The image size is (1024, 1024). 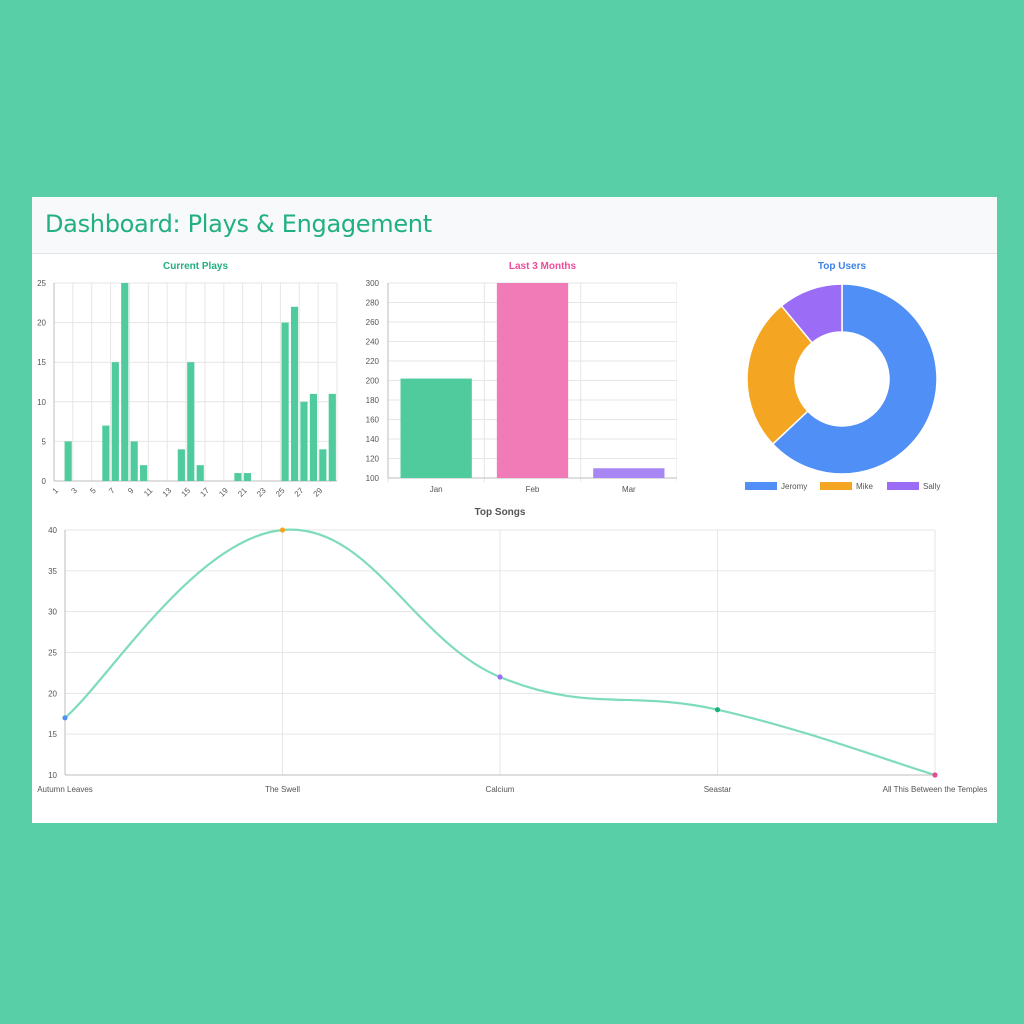 What do you see at coordinates (238, 224) in the screenshot?
I see `page-title: Dashboard: Plays & Engagement` at bounding box center [238, 224].